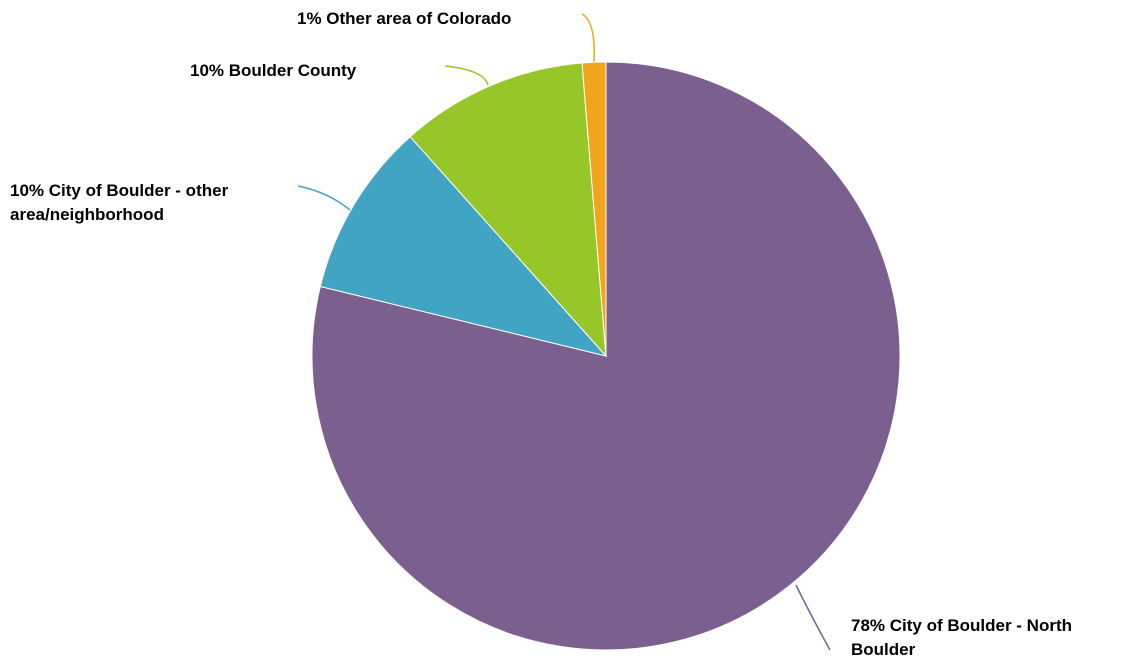 This screenshot has width=1128, height=666. I want to click on slice-label-other-neighborhood-line-1: 10% City of Boulder - other, so click(119, 190).